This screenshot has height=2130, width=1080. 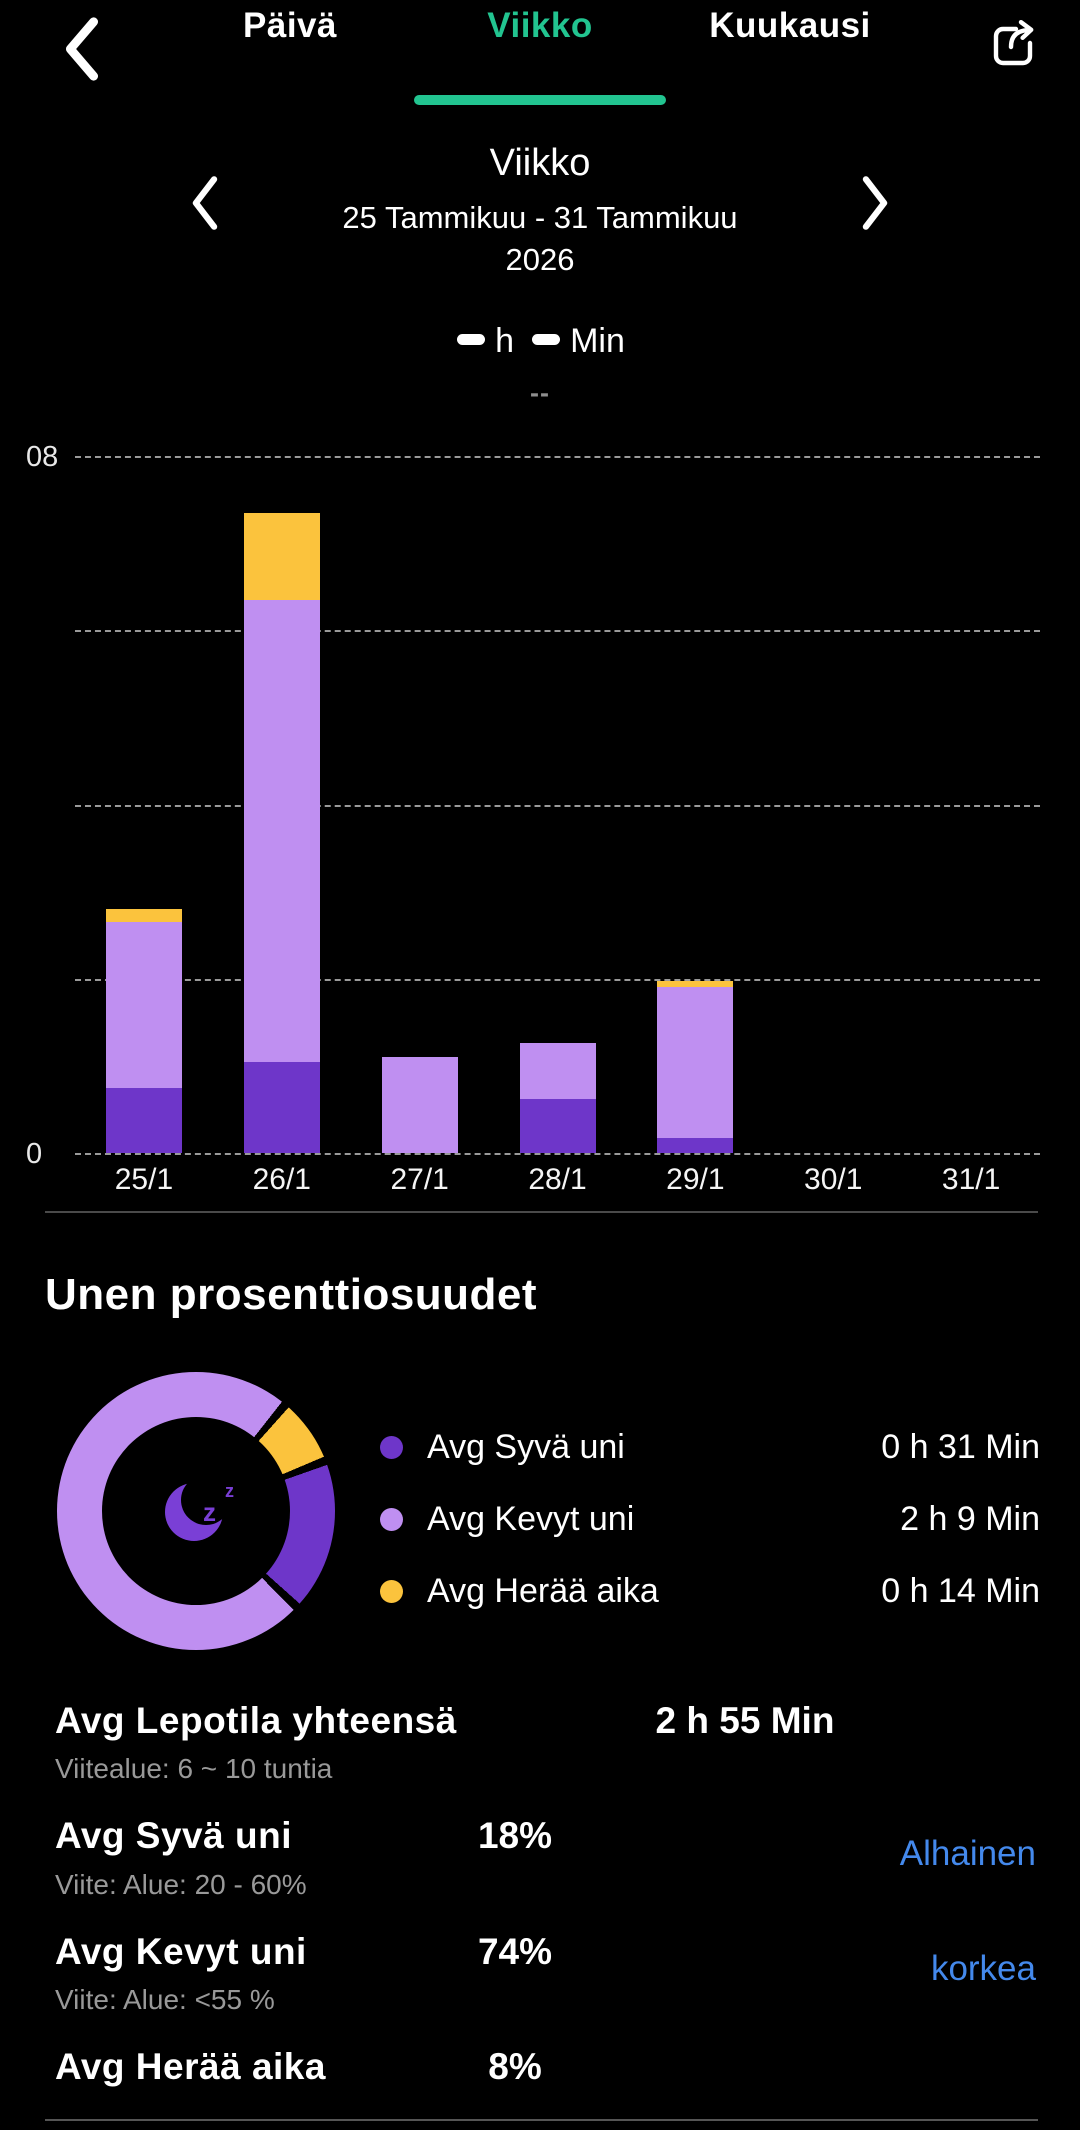 What do you see at coordinates (705, 1591) in the screenshot?
I see `legend-row-awake: Avg Herää aika 0 h 14 Min` at bounding box center [705, 1591].